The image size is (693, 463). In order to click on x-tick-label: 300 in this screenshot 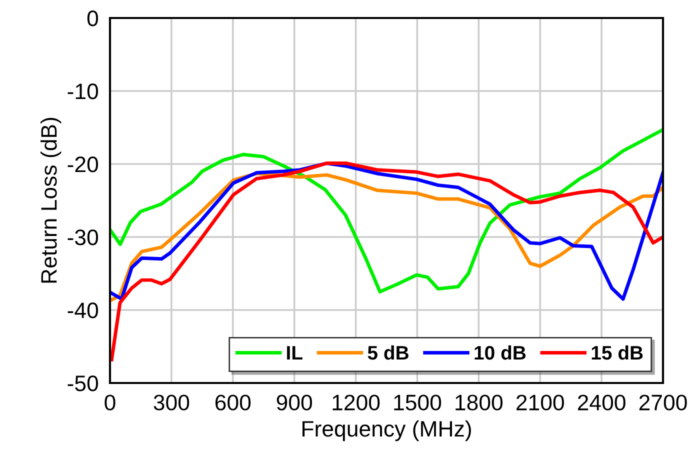, I will do `click(172, 402)`.